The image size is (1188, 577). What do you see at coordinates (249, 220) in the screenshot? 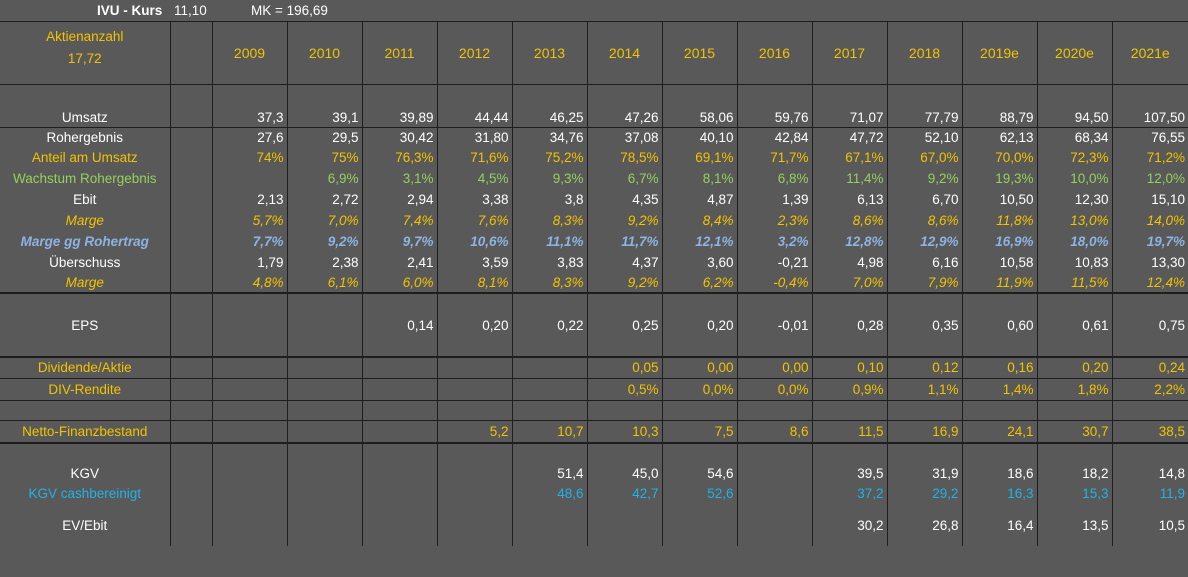
I see `value-cell: 5,7%` at bounding box center [249, 220].